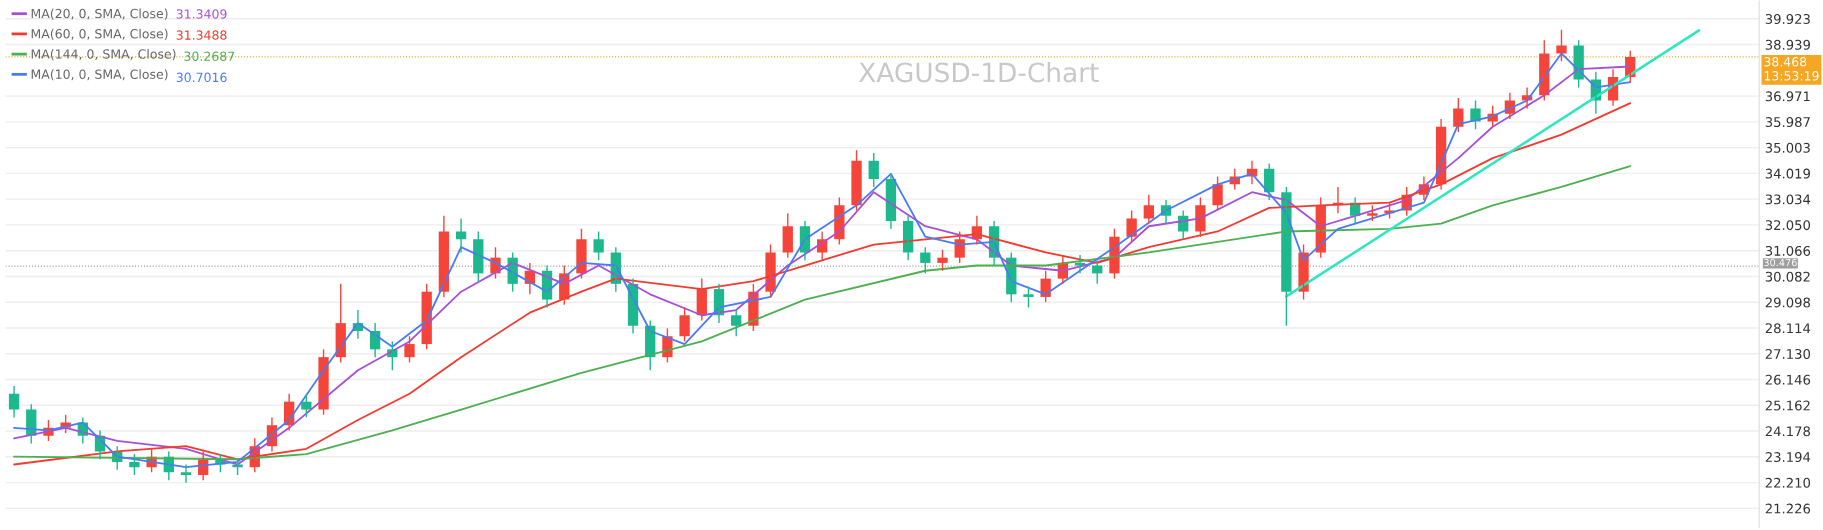 The image size is (1823, 530). Describe the element at coordinates (201, 77) in the screenshot. I see `annotation: 30.7016` at that location.